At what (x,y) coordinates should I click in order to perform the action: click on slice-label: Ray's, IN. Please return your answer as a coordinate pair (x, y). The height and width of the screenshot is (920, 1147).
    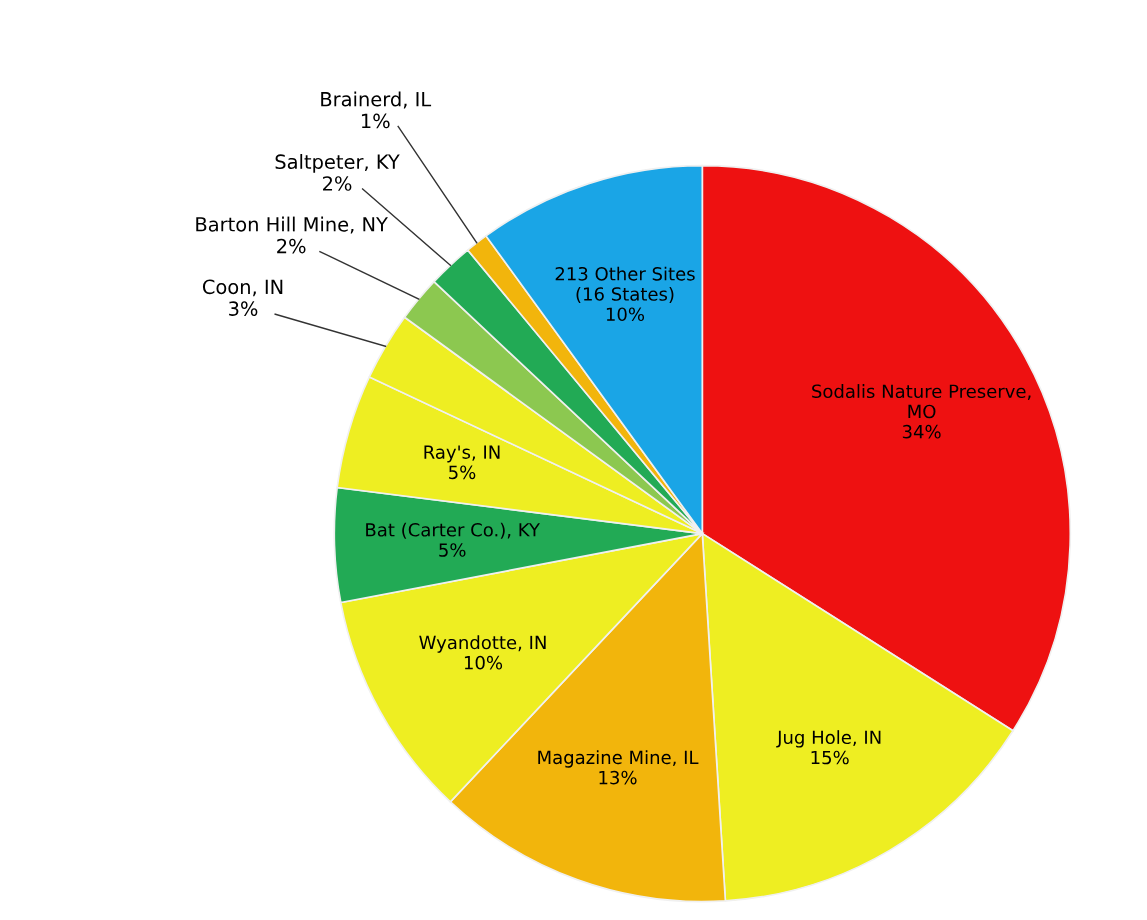
    Looking at the image, I should click on (462, 454).